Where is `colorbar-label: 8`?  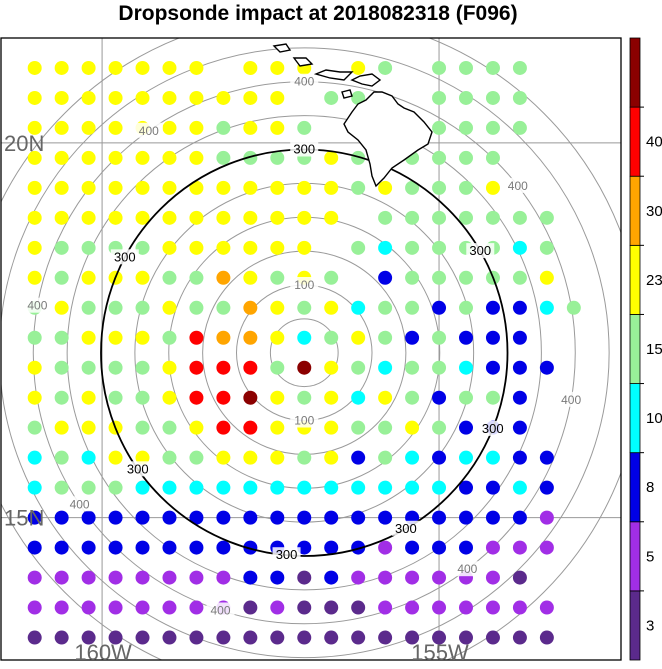
colorbar-label: 8 is located at coordinates (650, 487).